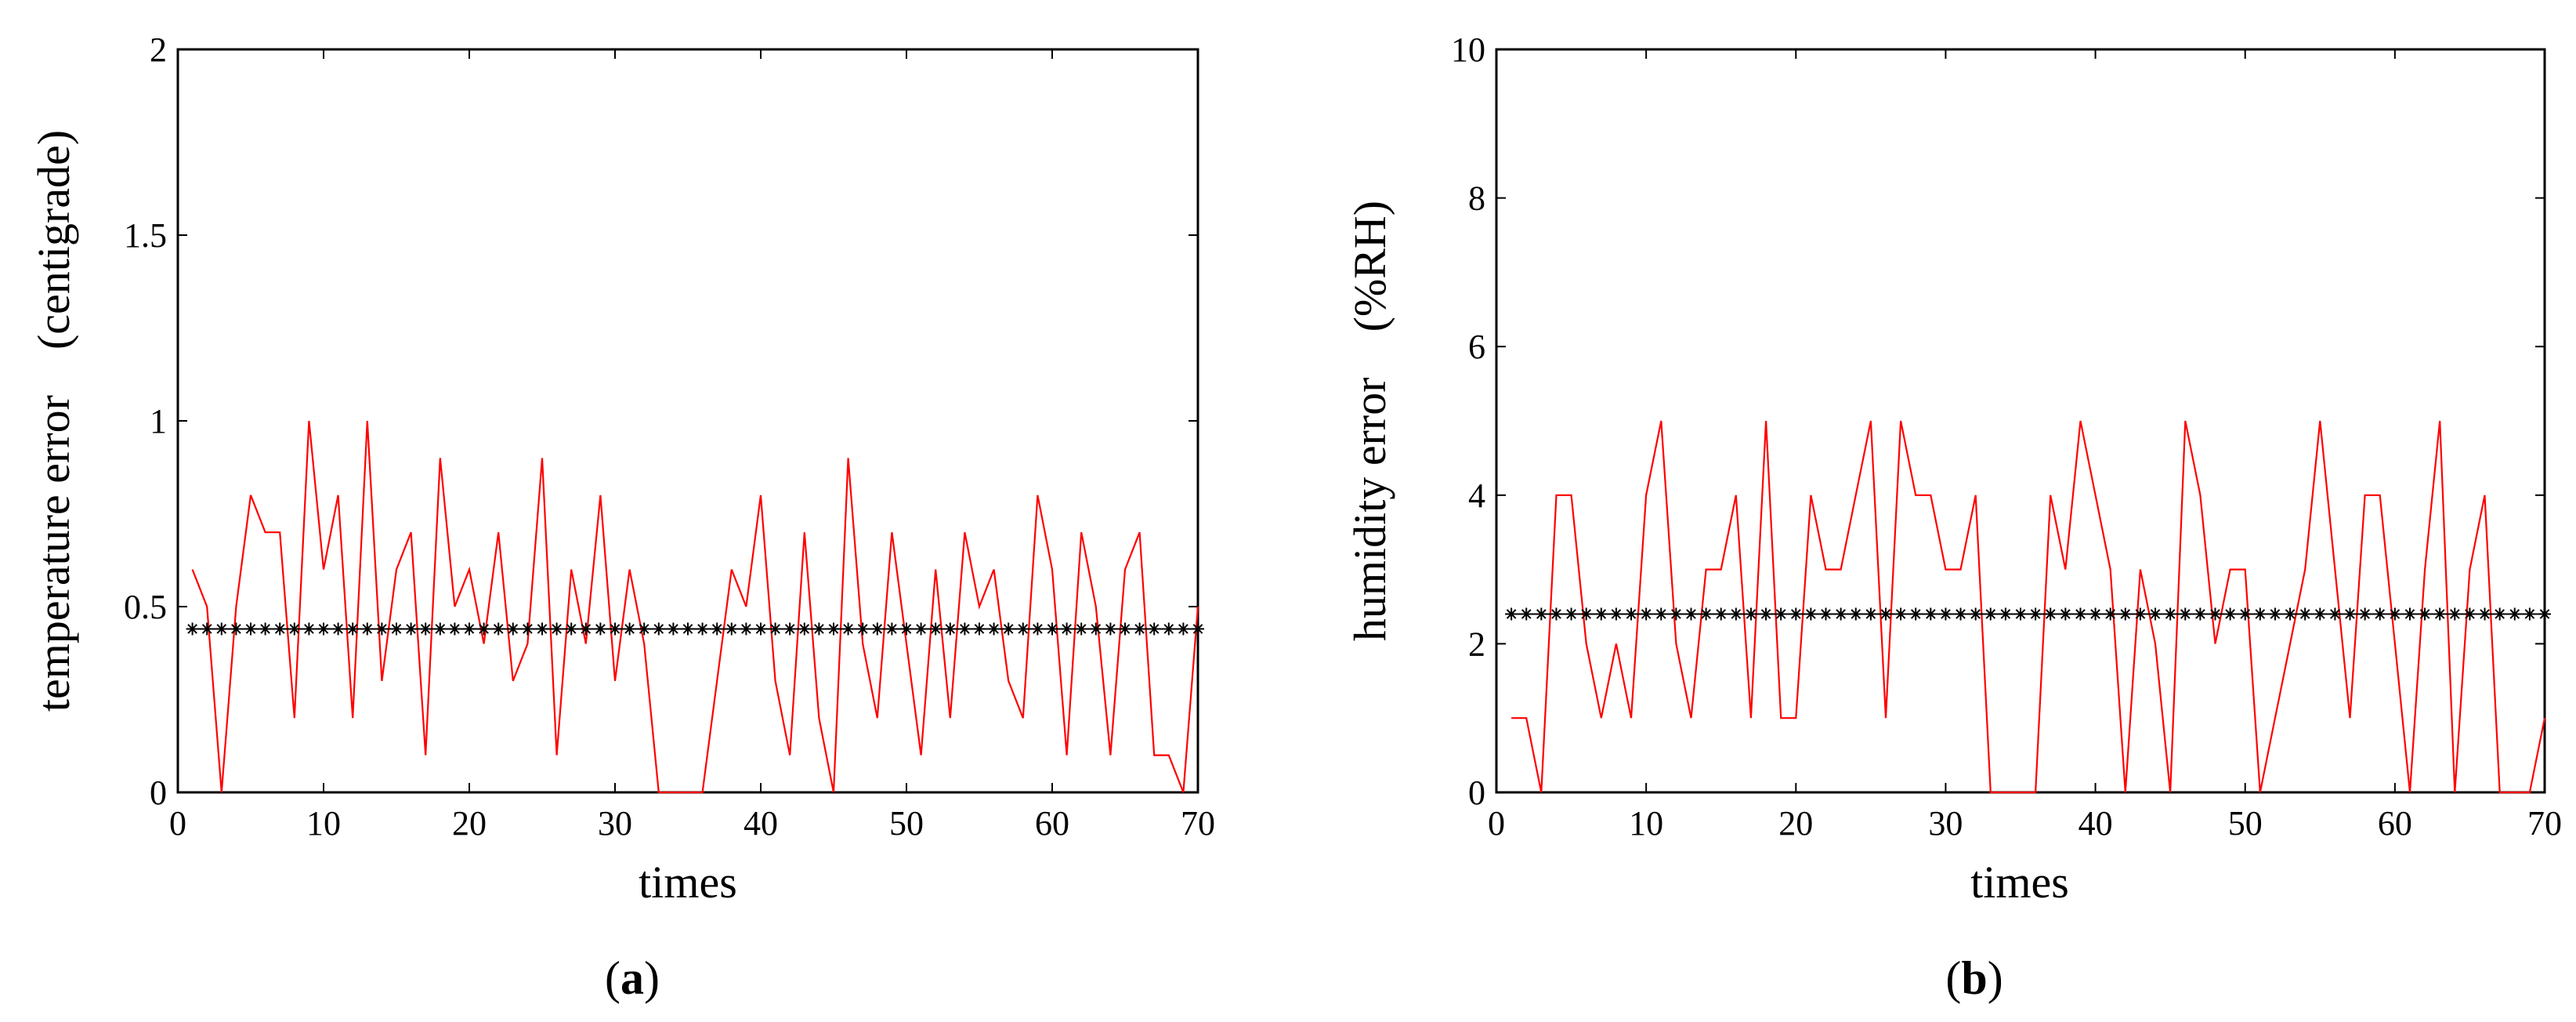 The height and width of the screenshot is (1022, 2576). I want to click on y-tick-label: 2, so click(1477, 644).